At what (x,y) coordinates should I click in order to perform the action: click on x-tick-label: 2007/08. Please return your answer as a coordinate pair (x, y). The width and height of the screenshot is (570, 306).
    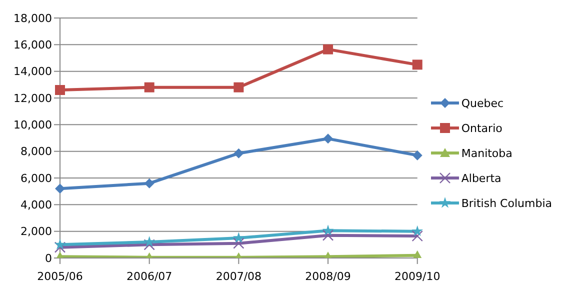
    Looking at the image, I should click on (239, 276).